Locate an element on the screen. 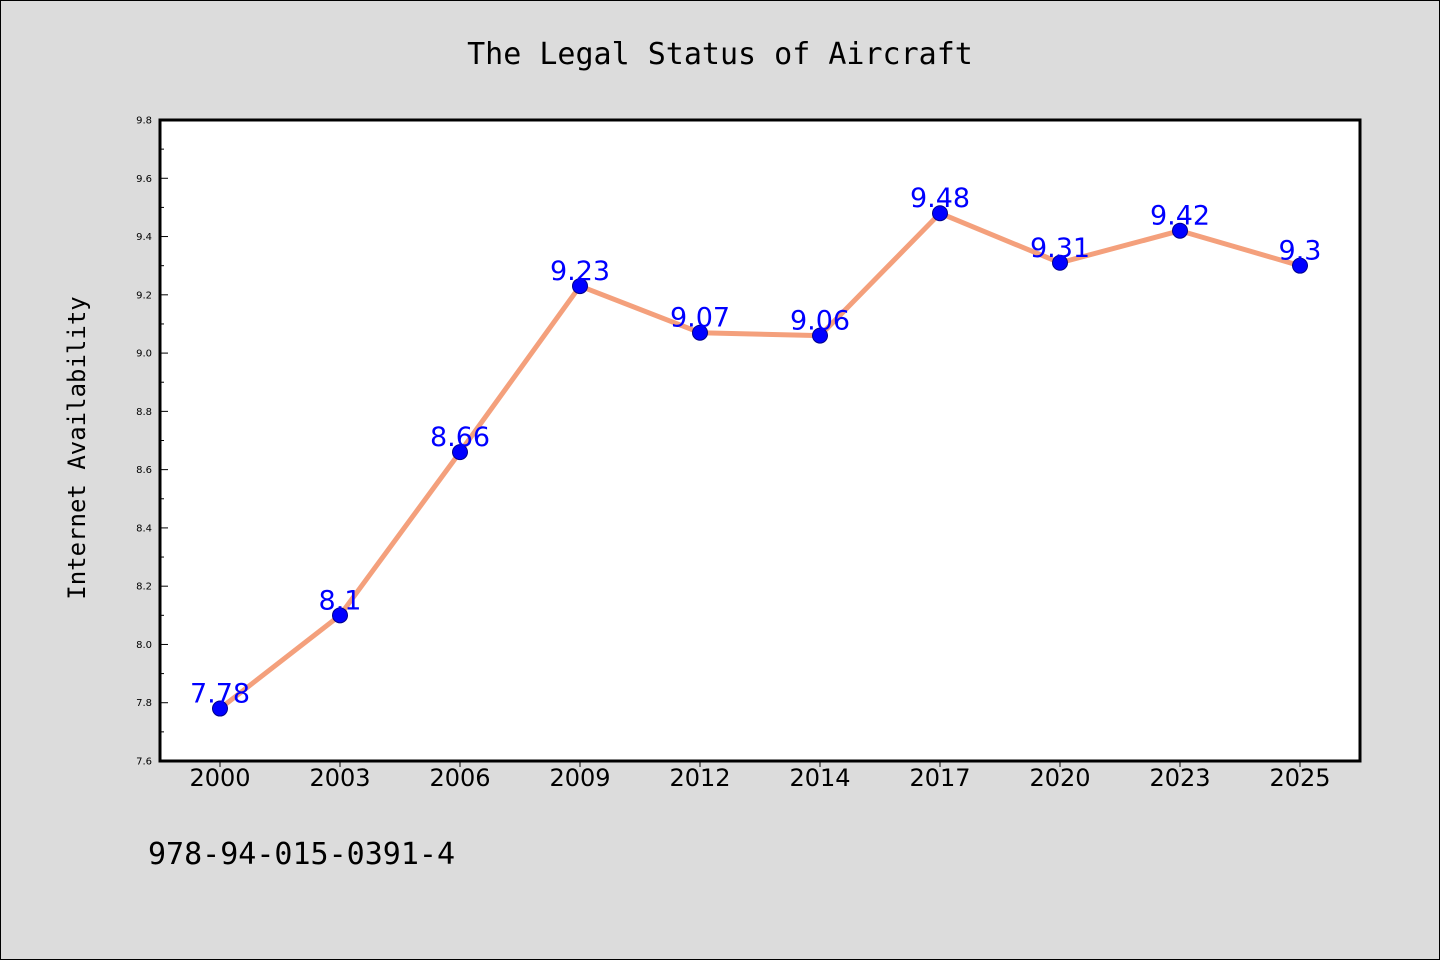 The width and height of the screenshot is (1440, 960). x-tick-label: 2003 is located at coordinates (339, 778).